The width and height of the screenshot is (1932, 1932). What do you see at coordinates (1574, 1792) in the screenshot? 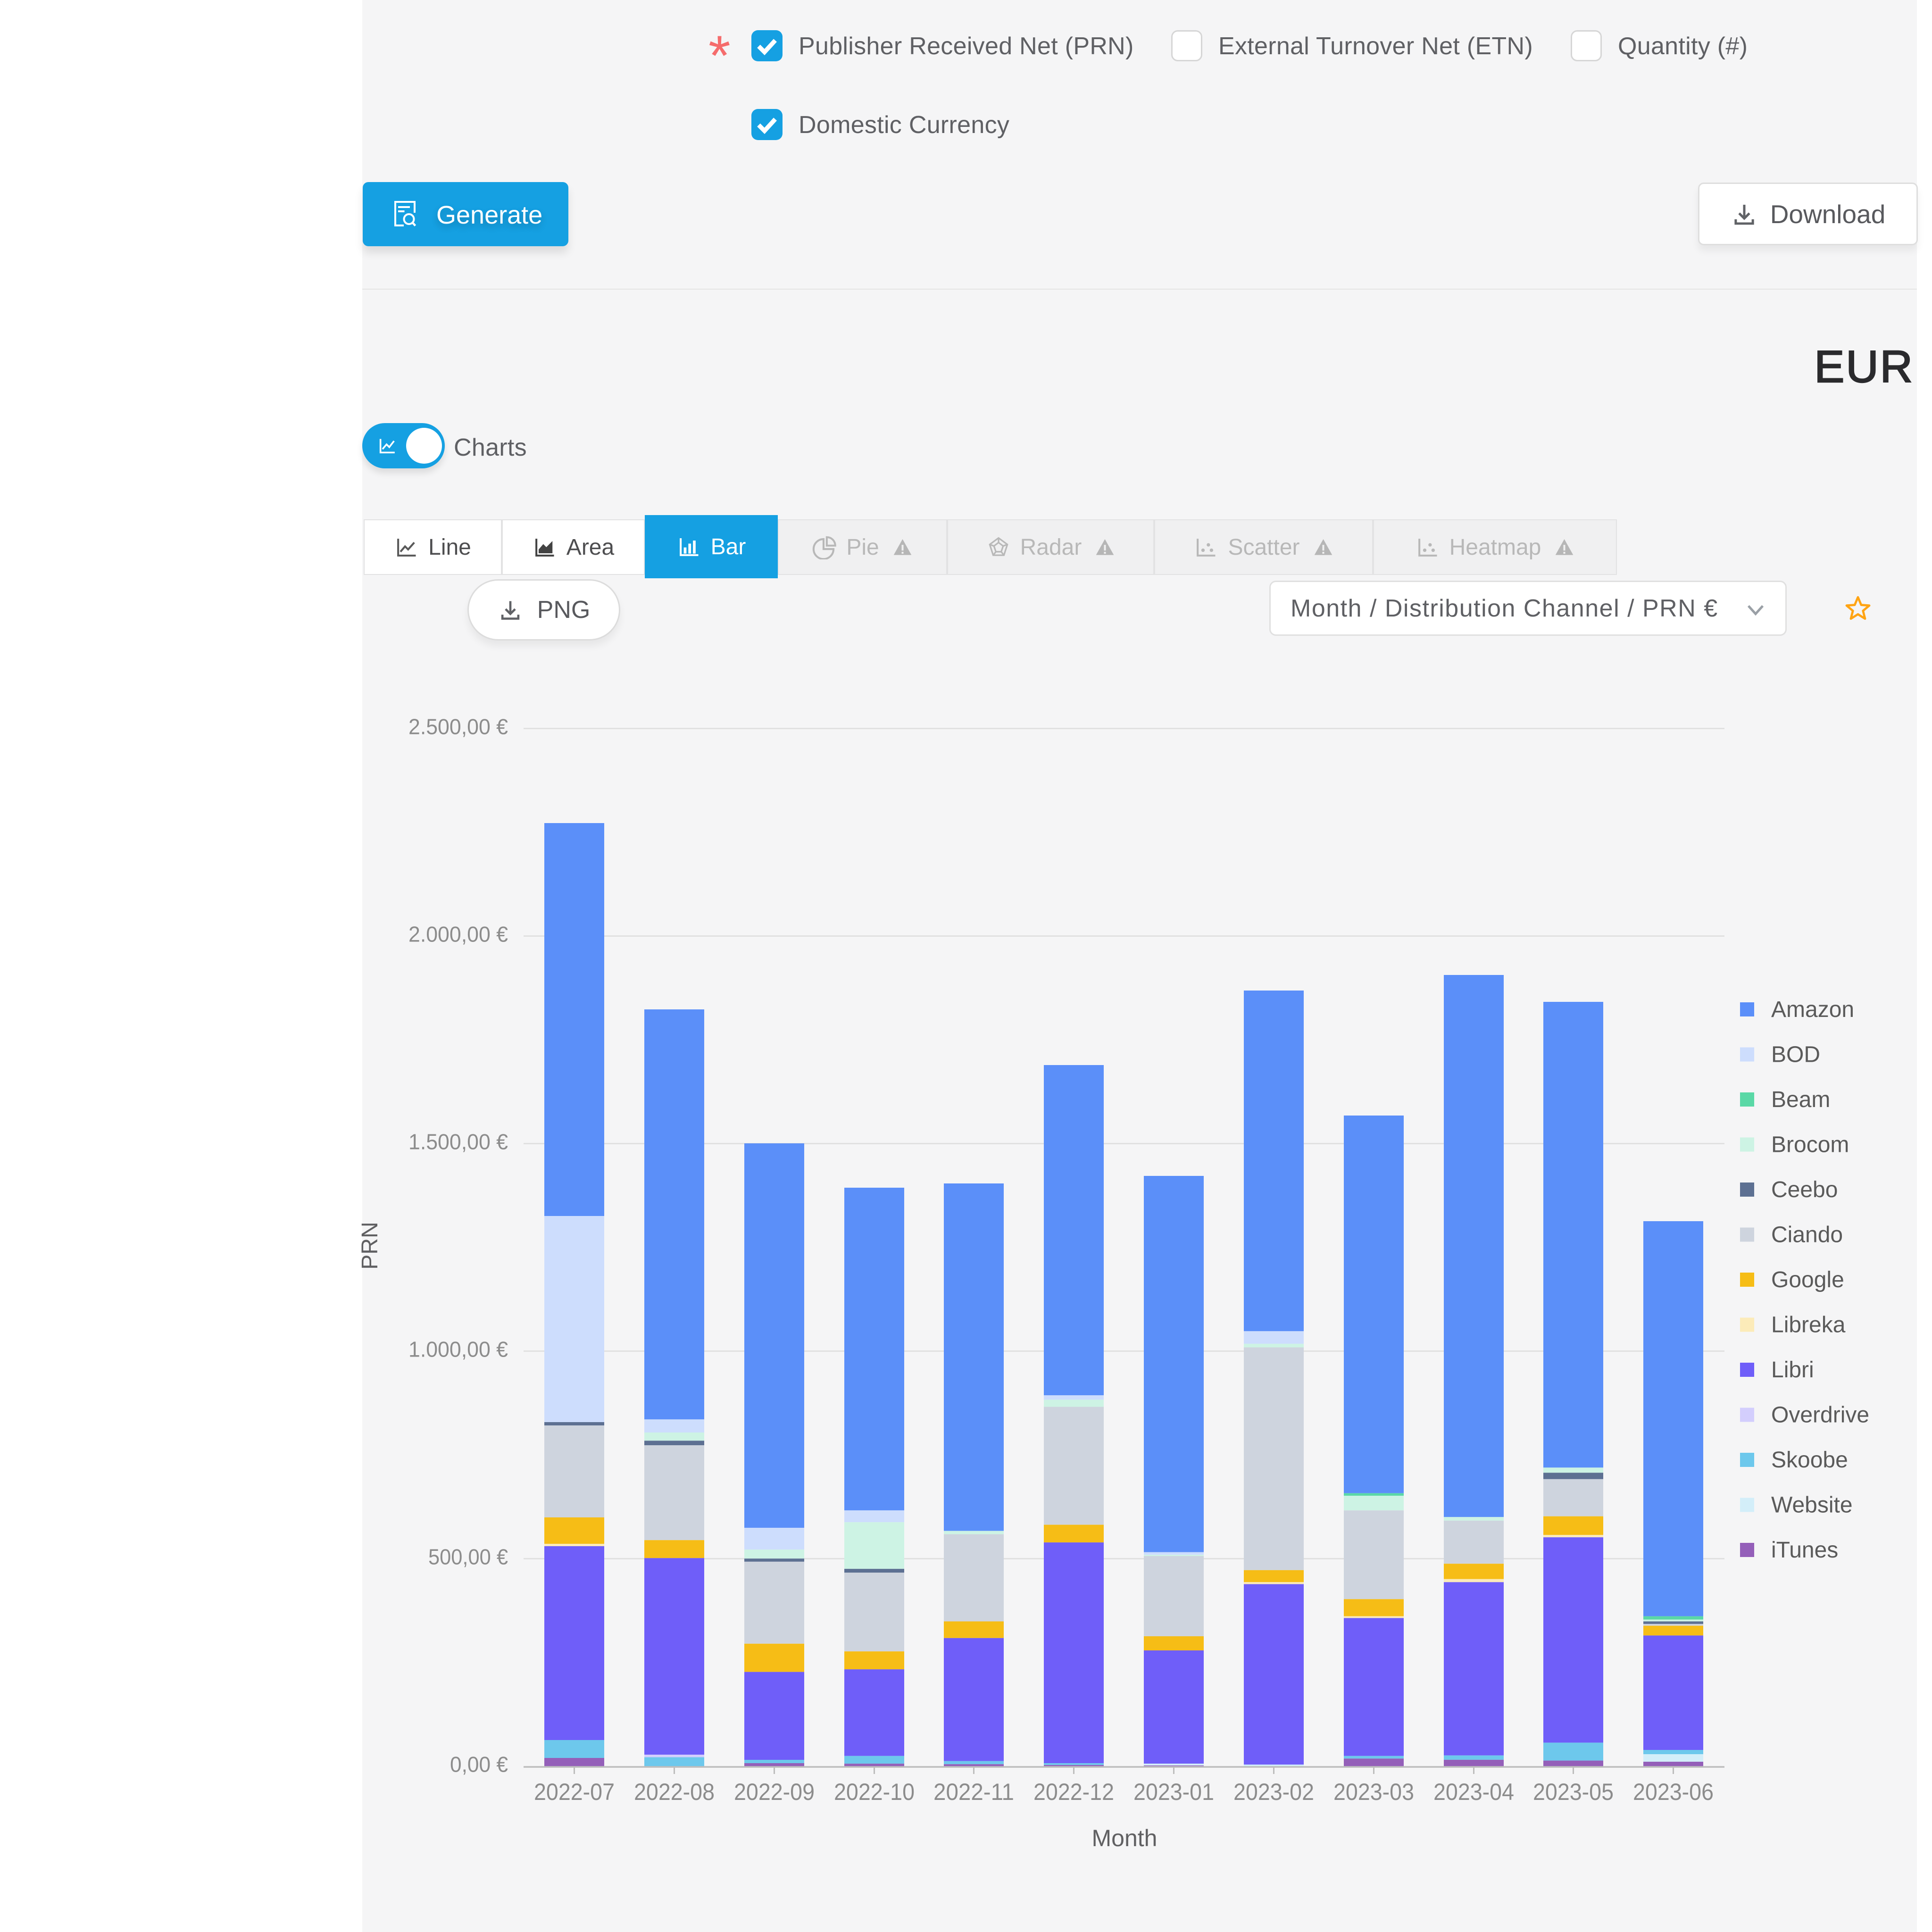
I see `svg-text: 2023-05` at bounding box center [1574, 1792].